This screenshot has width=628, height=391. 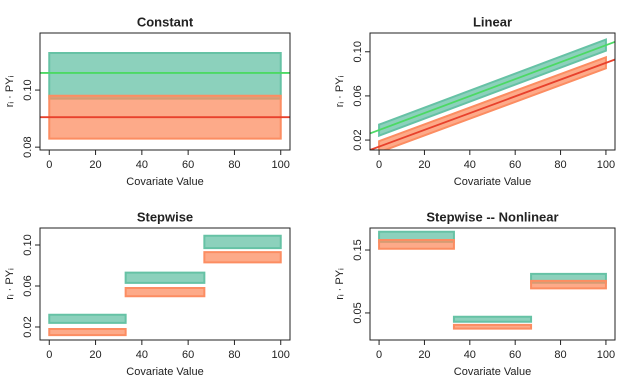 I want to click on panel-title: Stepwise, so click(x=165, y=216).